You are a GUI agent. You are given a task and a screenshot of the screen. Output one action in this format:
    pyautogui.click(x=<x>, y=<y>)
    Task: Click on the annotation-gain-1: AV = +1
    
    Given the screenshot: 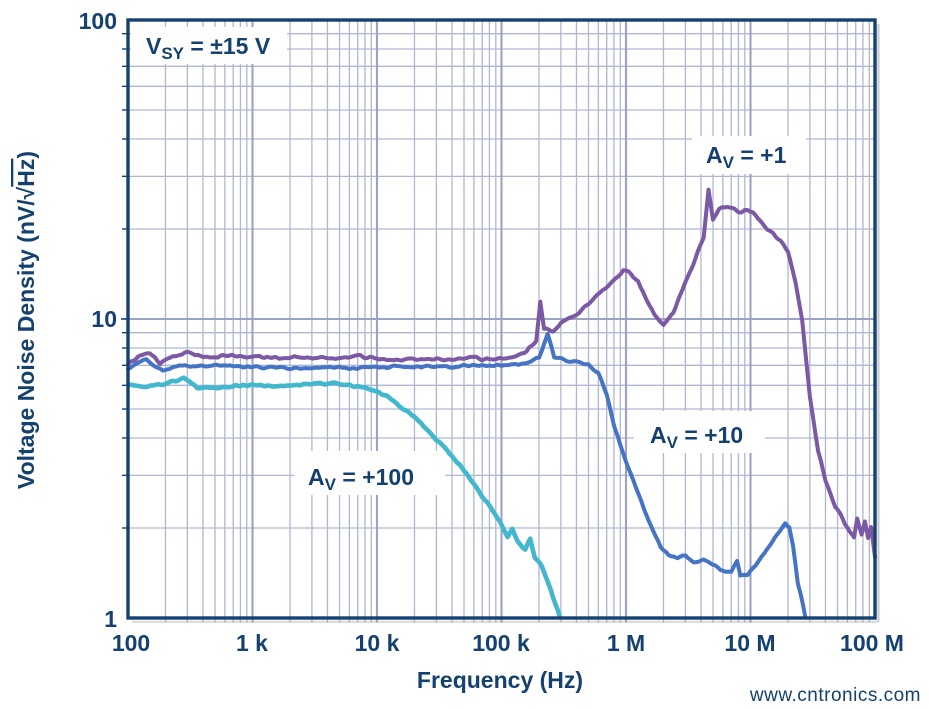 What is the action you would take?
    pyautogui.click(x=749, y=155)
    